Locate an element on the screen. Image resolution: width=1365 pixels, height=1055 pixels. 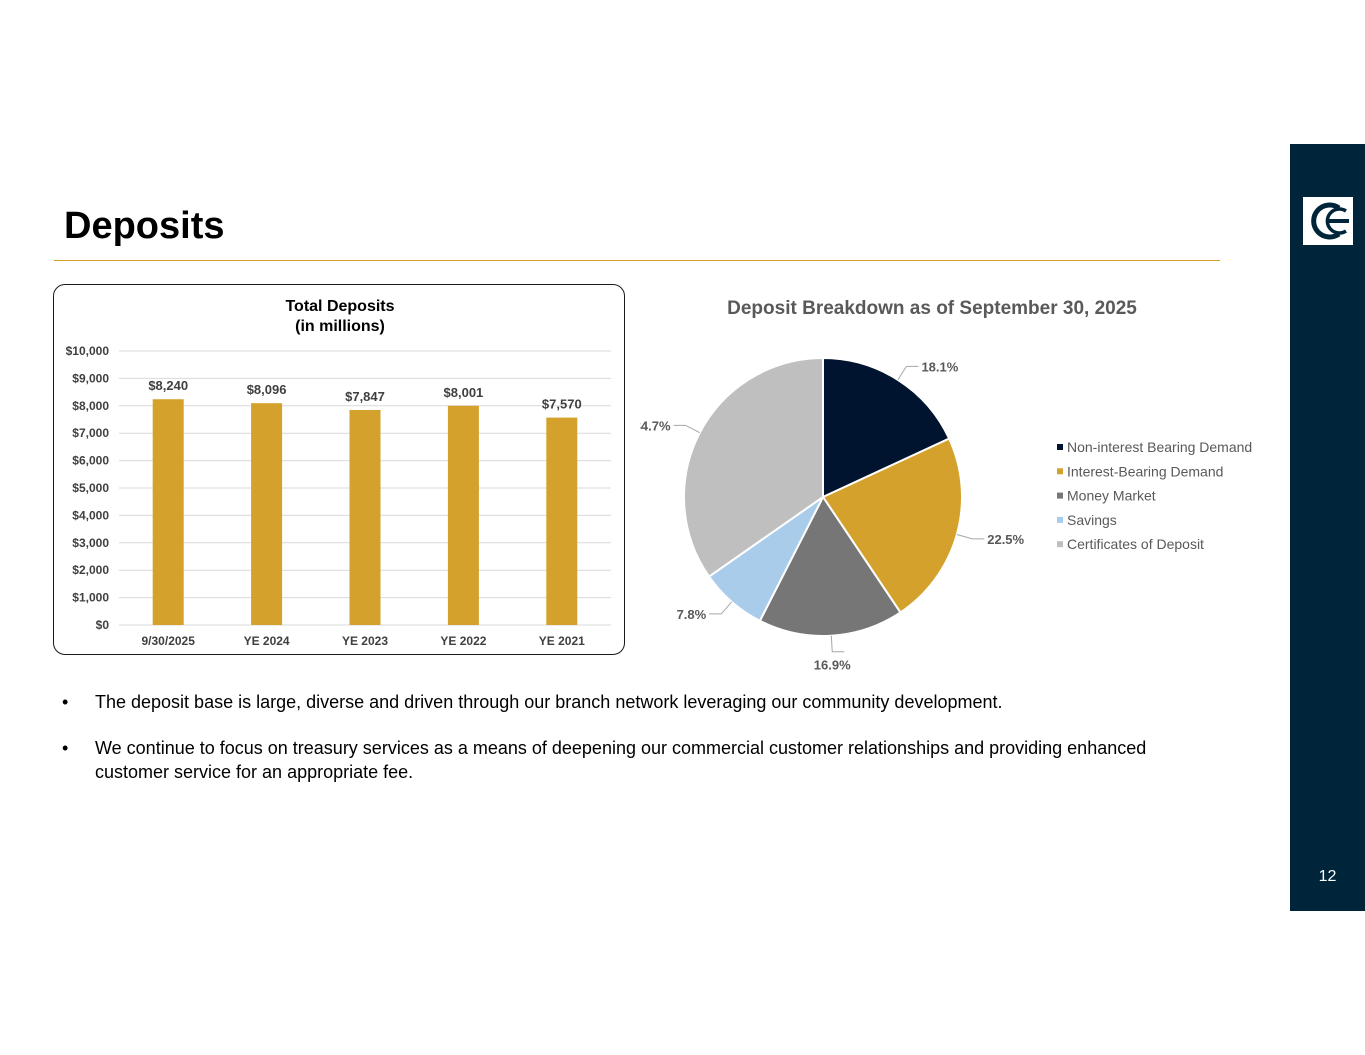
x-category-label: YE 2021 is located at coordinates (562, 641).